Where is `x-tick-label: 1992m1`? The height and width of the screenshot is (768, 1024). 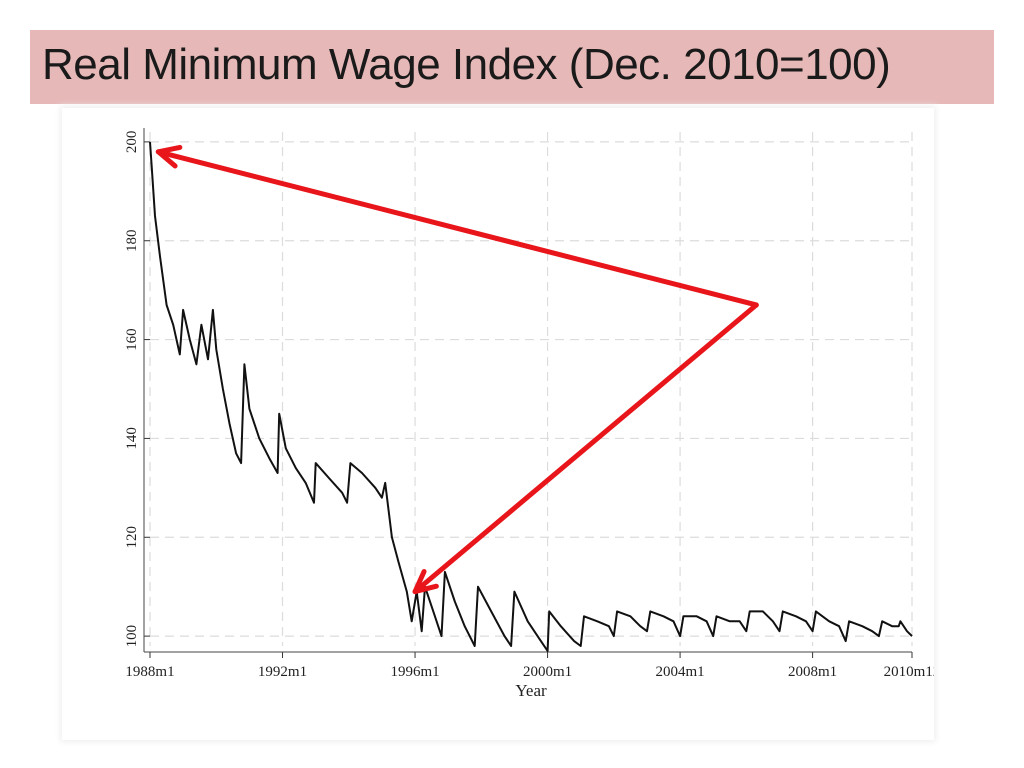
x-tick-label: 1992m1 is located at coordinates (282, 672).